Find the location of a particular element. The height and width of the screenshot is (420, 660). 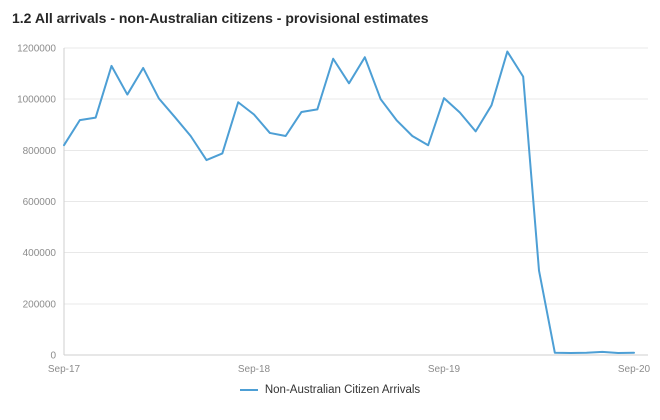

x-axis-label: Sep-18 is located at coordinates (254, 369).